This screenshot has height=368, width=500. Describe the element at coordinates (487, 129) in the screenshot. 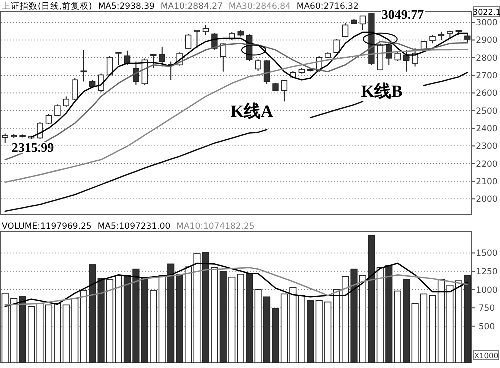

I see `y-tick-label: 2400` at that location.